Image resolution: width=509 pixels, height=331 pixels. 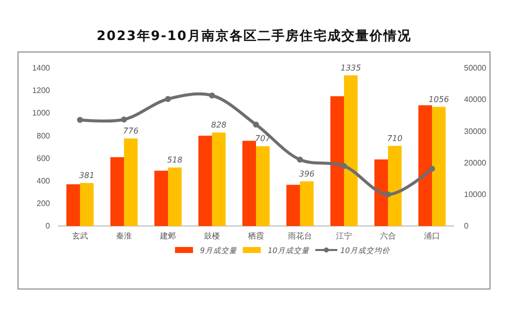 I want to click on y-tick-label: 1200, so click(x=41, y=91).